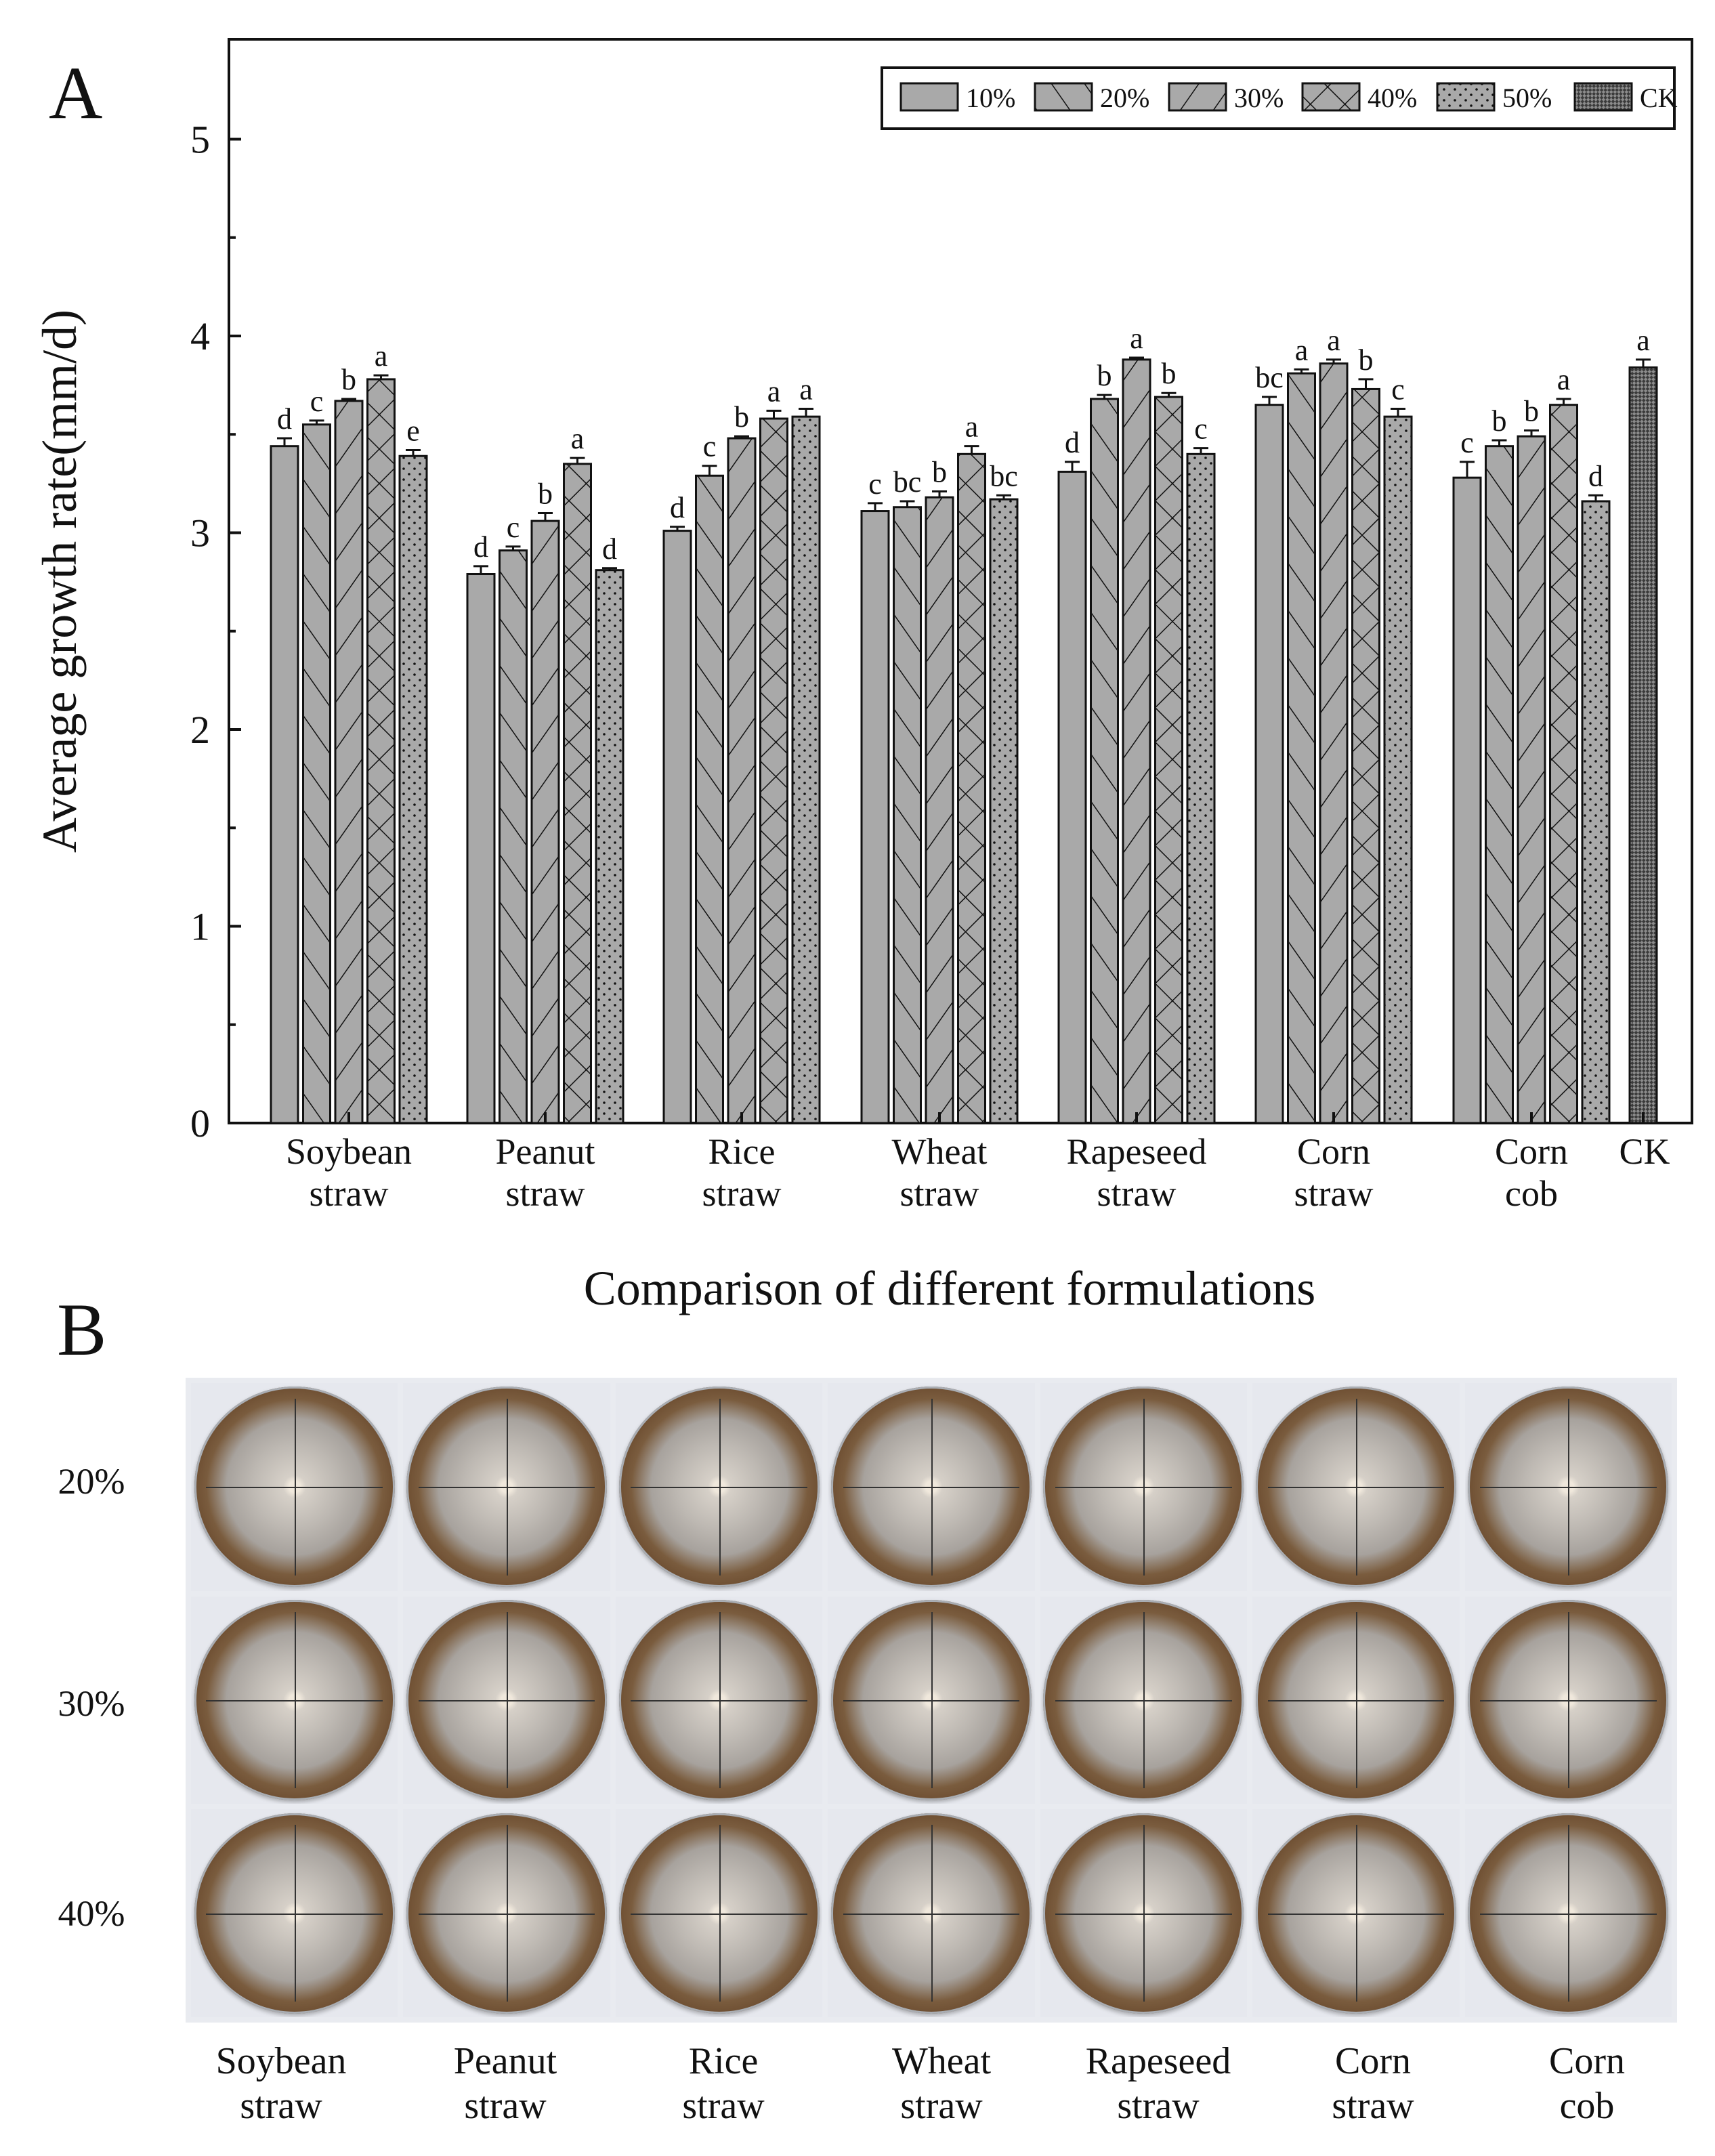 The image size is (1715, 2156). What do you see at coordinates (1659, 98) in the screenshot?
I see `legend-label: CK` at bounding box center [1659, 98].